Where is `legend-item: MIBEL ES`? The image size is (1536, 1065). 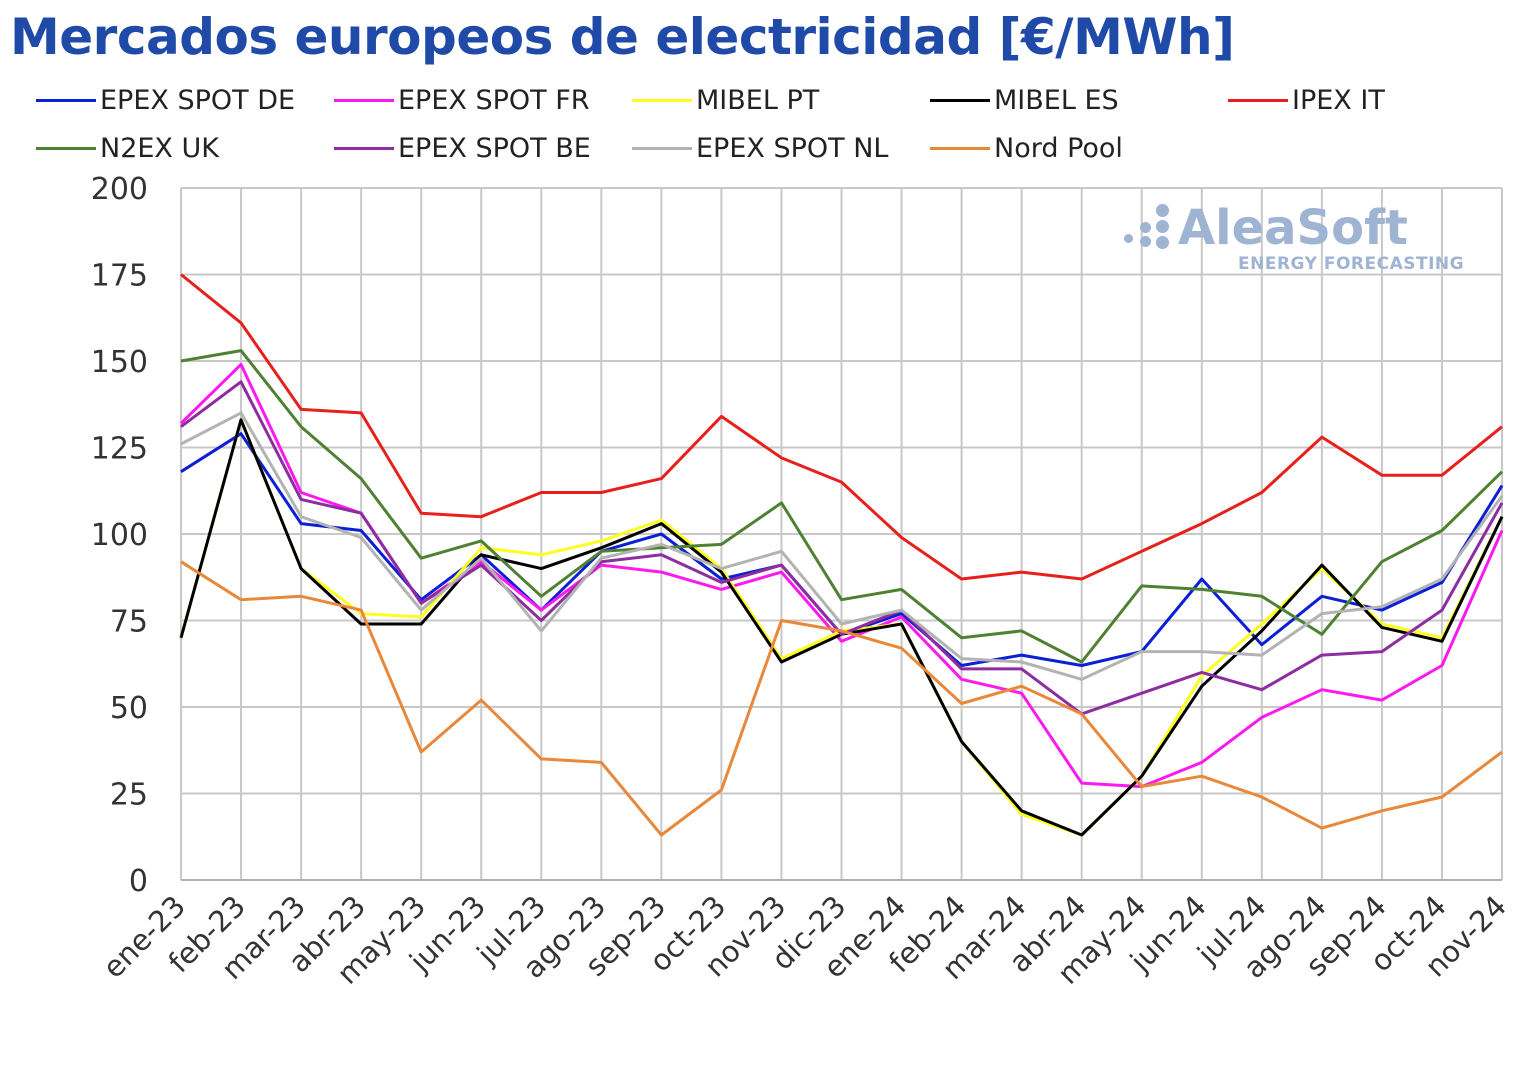
legend-item: MIBEL ES is located at coordinates (1024, 100).